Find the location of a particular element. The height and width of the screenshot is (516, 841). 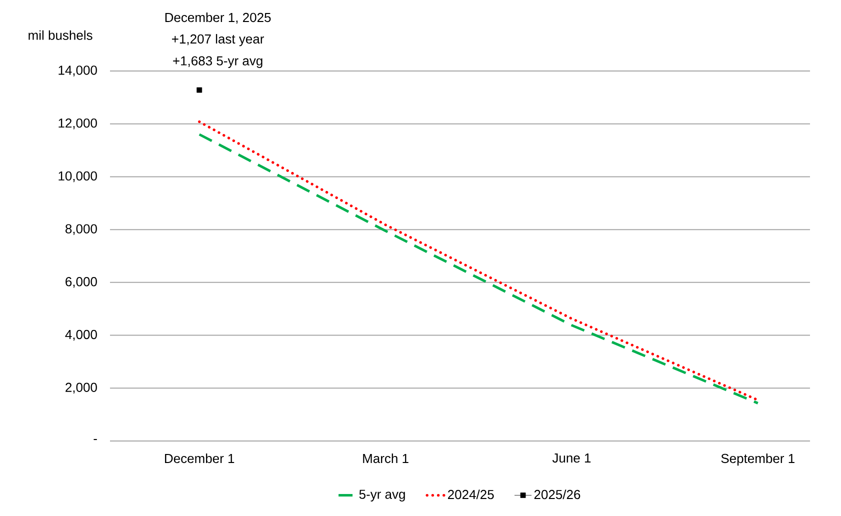

y-tick-label: 10,000 is located at coordinates (77, 176).